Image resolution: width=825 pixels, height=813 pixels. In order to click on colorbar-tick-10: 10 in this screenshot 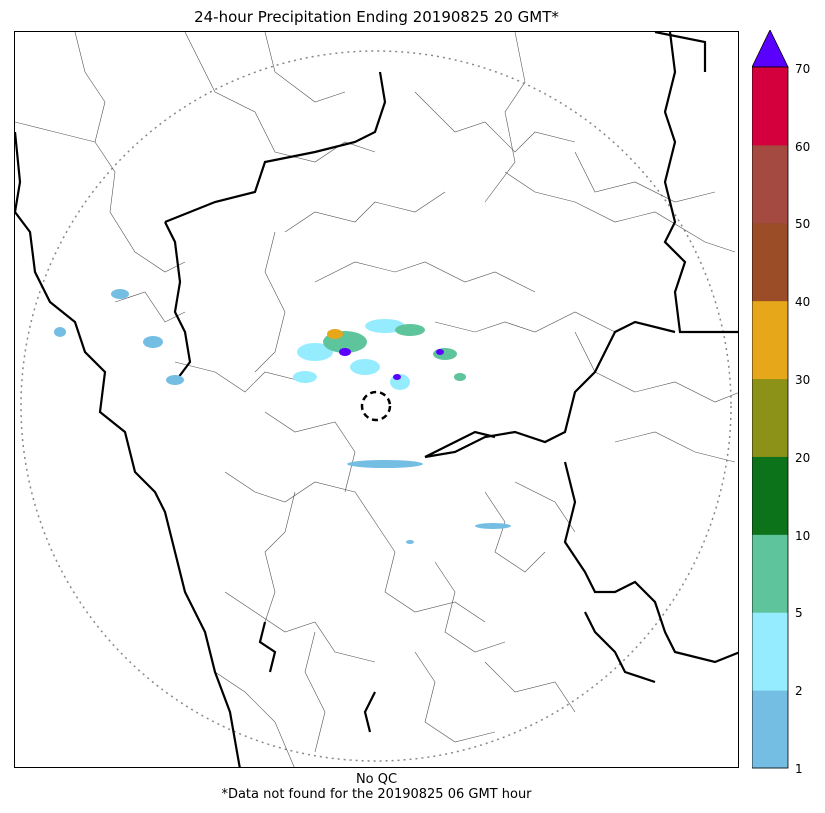, I will do `click(803, 536)`.